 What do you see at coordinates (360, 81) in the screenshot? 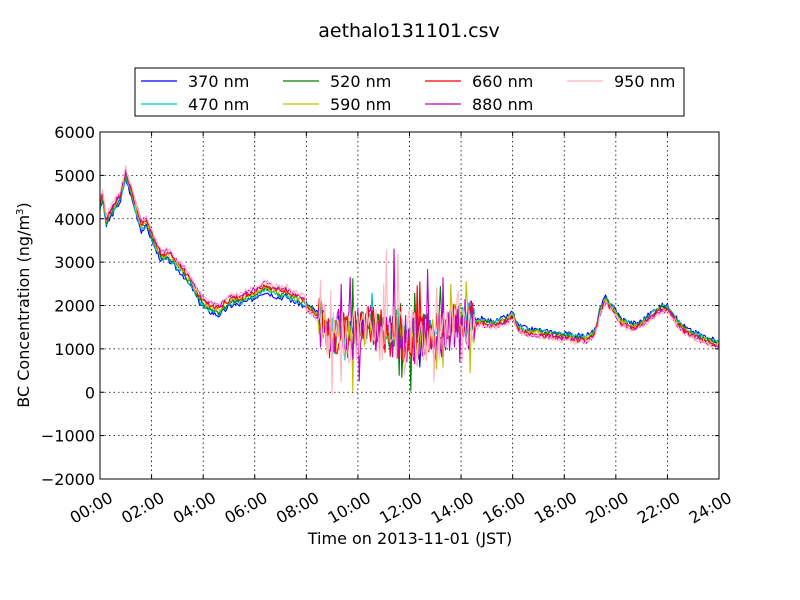
I see `legend-label: 520 nm` at bounding box center [360, 81].